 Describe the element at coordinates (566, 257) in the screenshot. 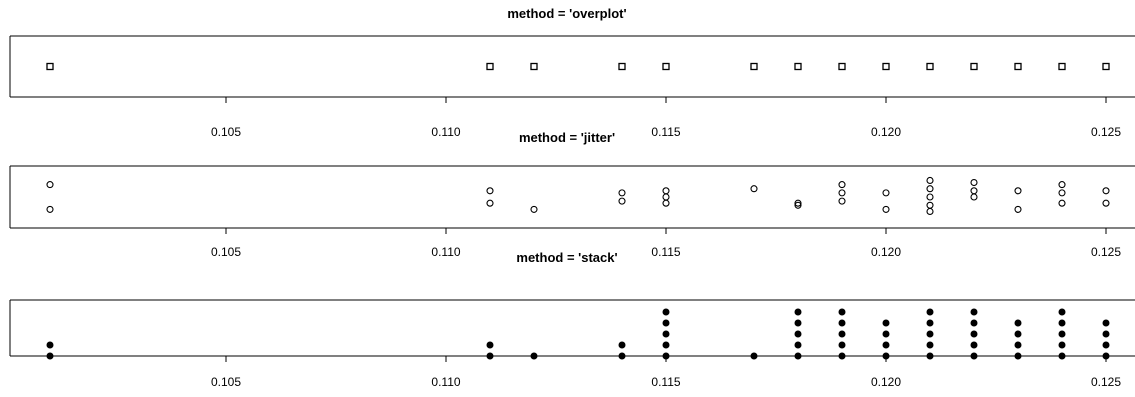

I see `panel-title: method = 'stack'` at that location.